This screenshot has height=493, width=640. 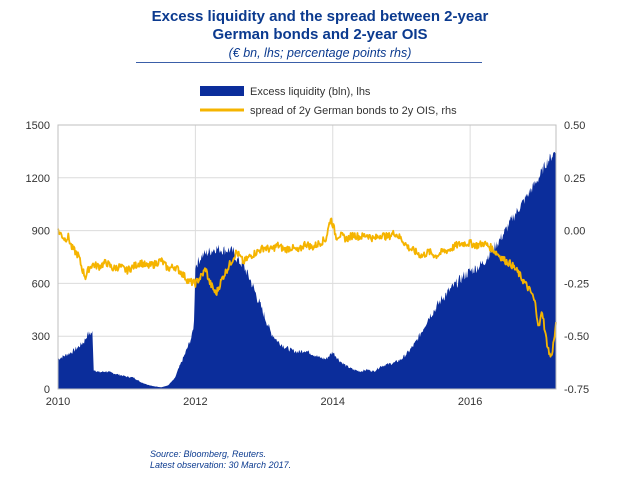 I want to click on left-axis-tick-label: 1200, so click(x=38, y=179).